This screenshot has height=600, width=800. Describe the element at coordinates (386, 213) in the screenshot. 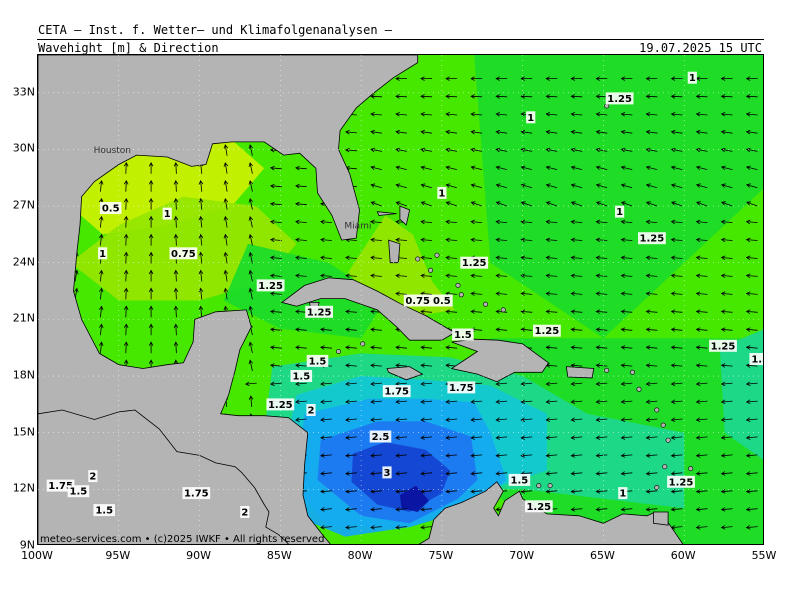

I see `grand-bahama` at that location.